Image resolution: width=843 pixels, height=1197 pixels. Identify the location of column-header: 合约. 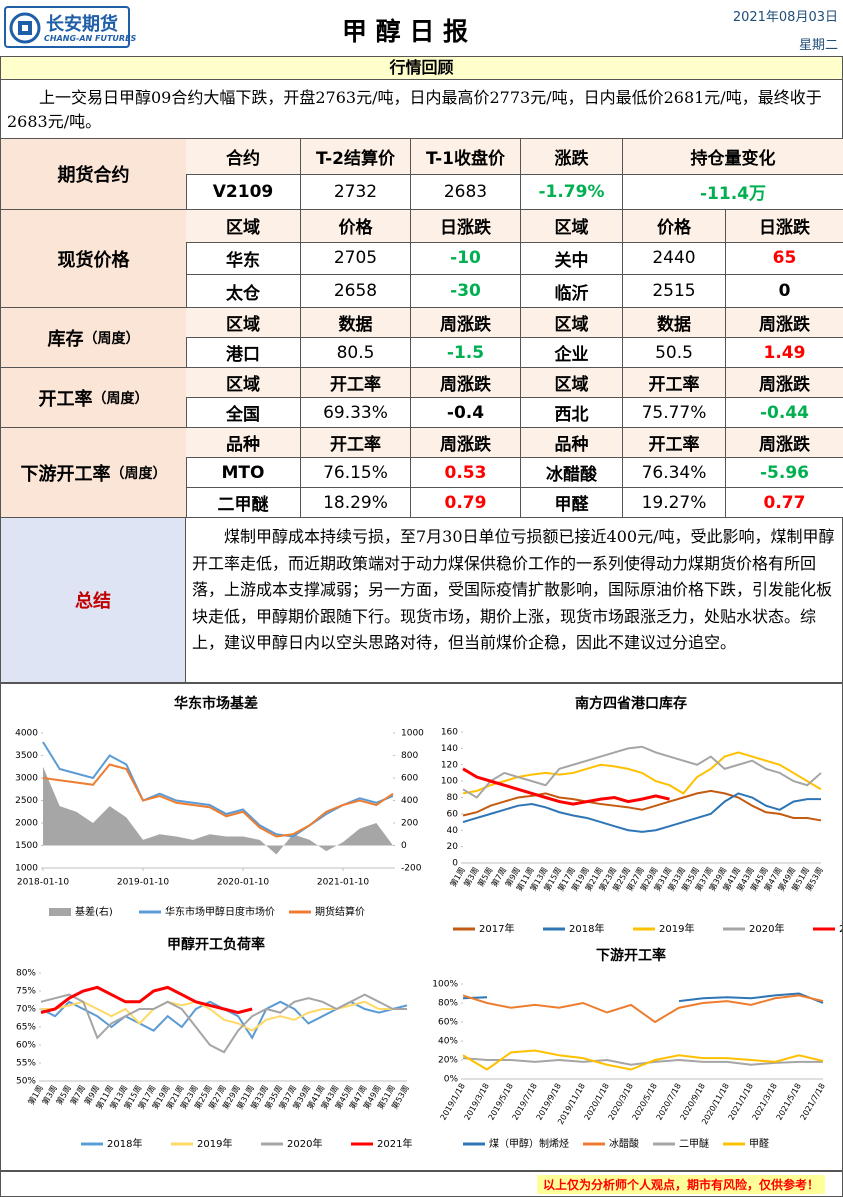
(243, 157).